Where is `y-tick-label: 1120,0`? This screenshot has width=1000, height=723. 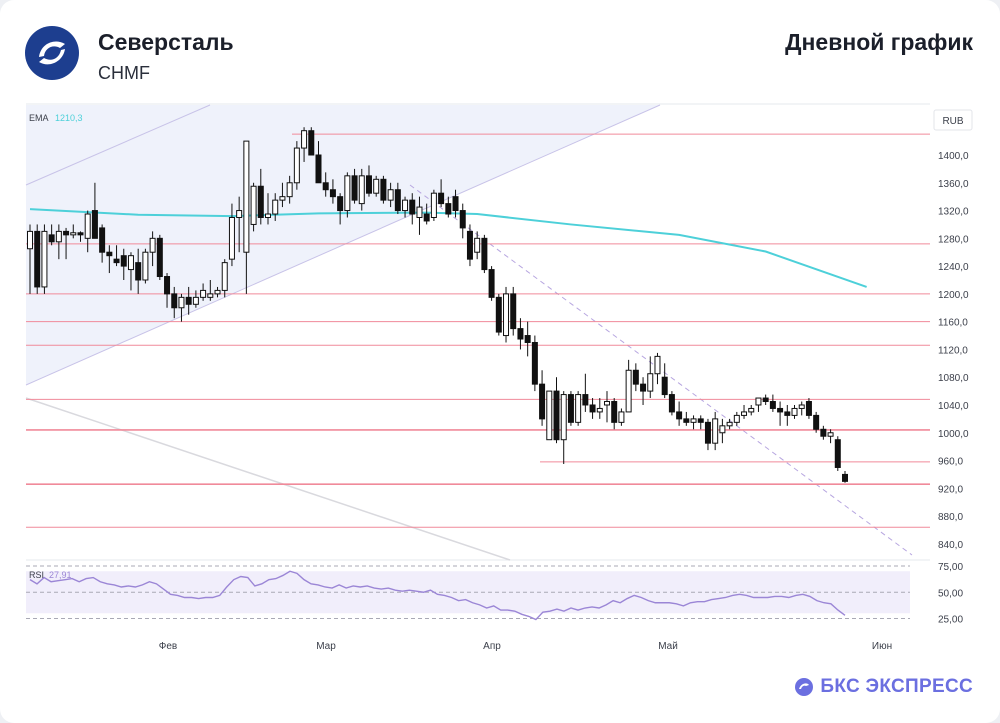 y-tick-label: 1120,0 is located at coordinates (953, 350).